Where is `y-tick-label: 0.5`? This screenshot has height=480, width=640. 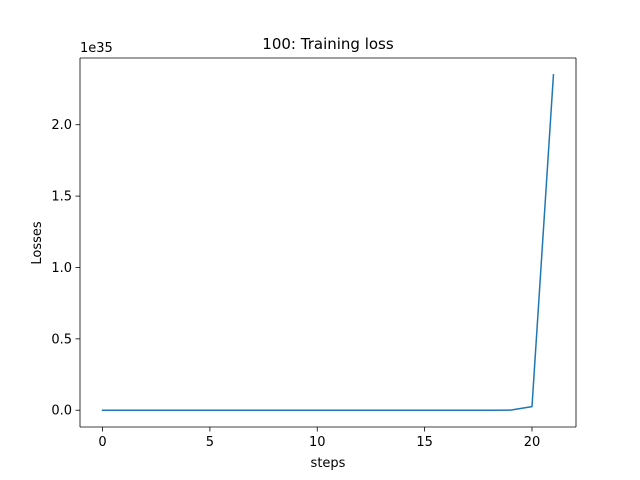
y-tick-label: 0.5 is located at coordinates (61, 339).